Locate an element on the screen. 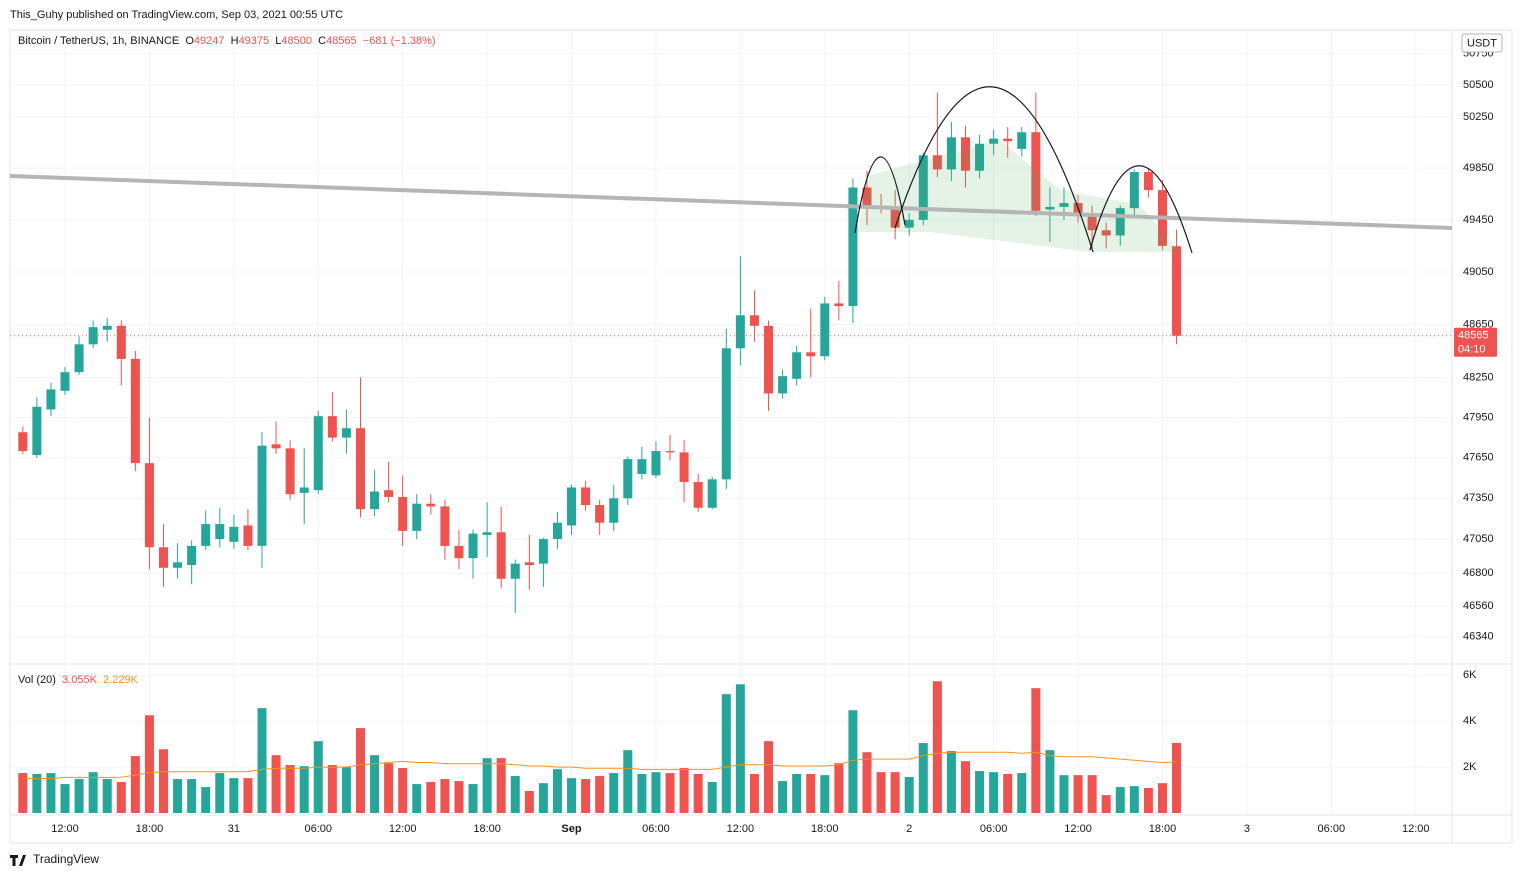 This screenshot has width=1522, height=878. price-change: −681 (−1.38%) is located at coordinates (399, 41).